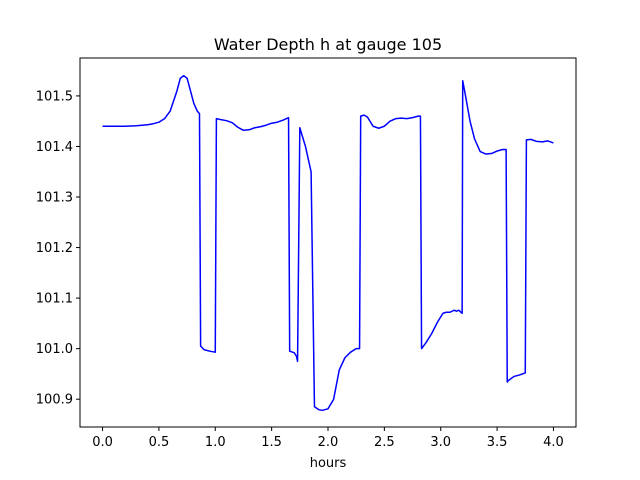  I want to click on y-tick-label: 101.1, so click(54, 299).